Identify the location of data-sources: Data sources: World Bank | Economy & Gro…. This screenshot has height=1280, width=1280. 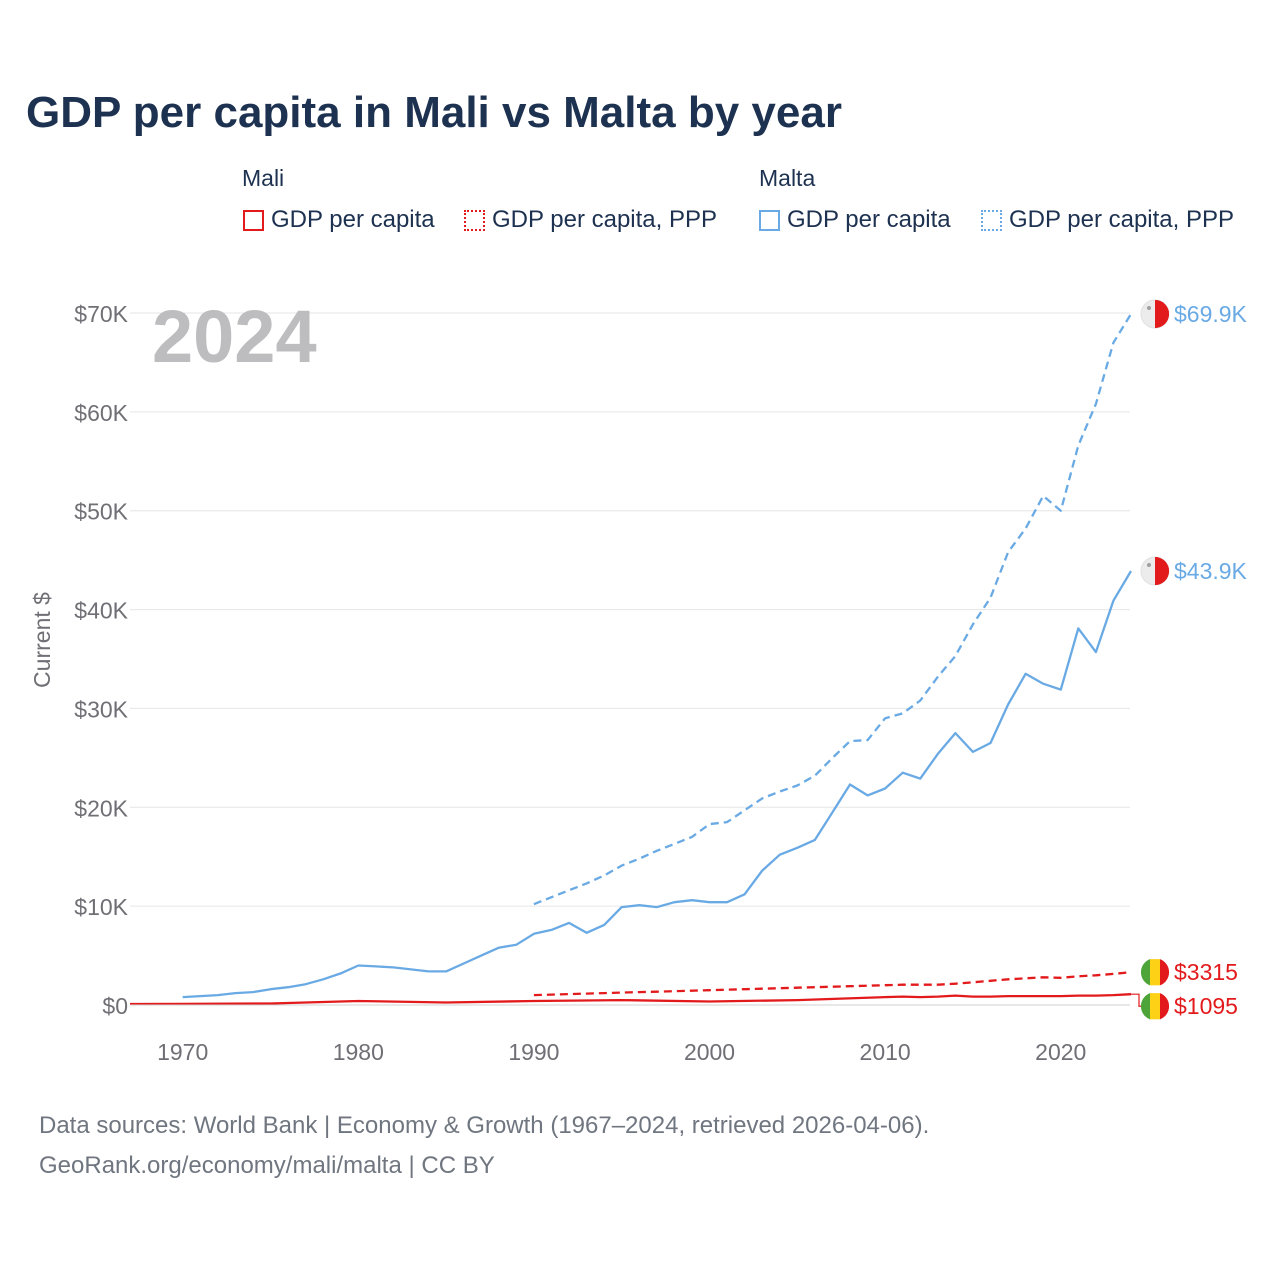
(484, 1146).